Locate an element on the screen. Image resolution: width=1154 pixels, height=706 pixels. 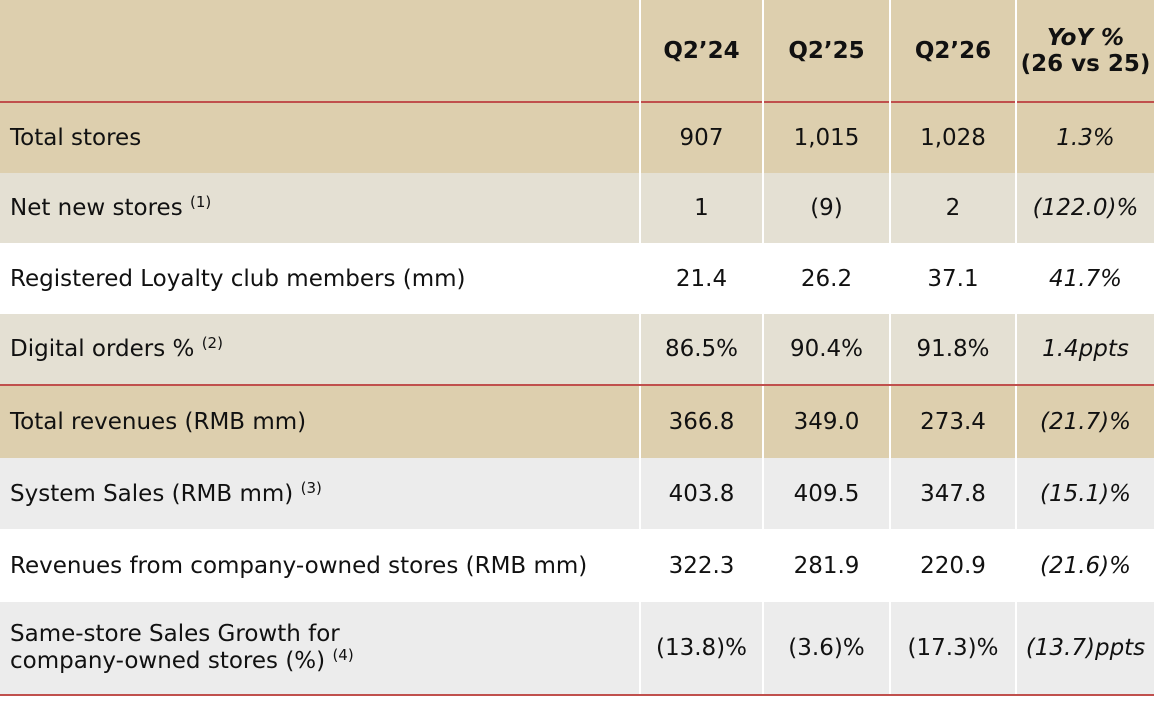
row-label-text: Registered Loyalty club members (mm) is located at coordinates (238, 278).